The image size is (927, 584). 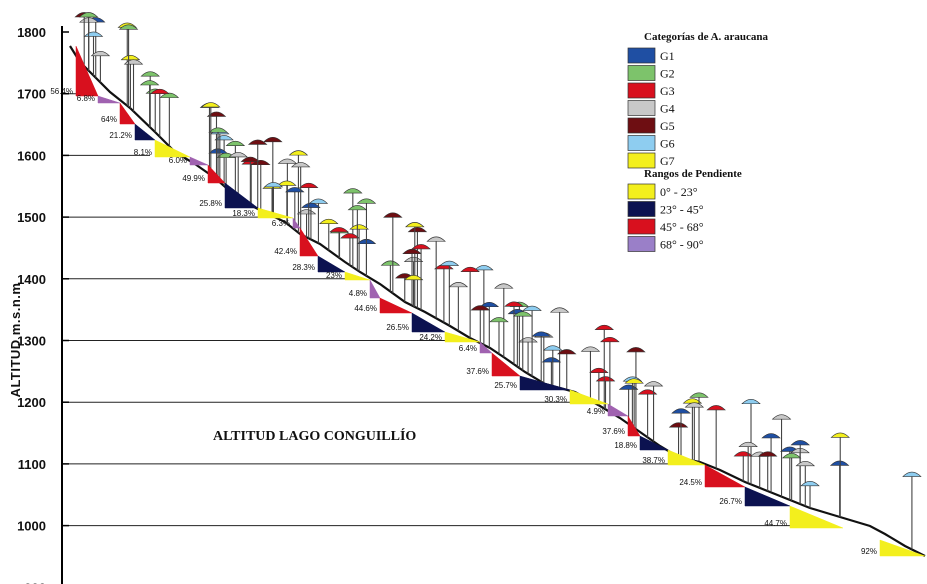 I want to click on legend-category-label: G7, so click(x=667, y=161).